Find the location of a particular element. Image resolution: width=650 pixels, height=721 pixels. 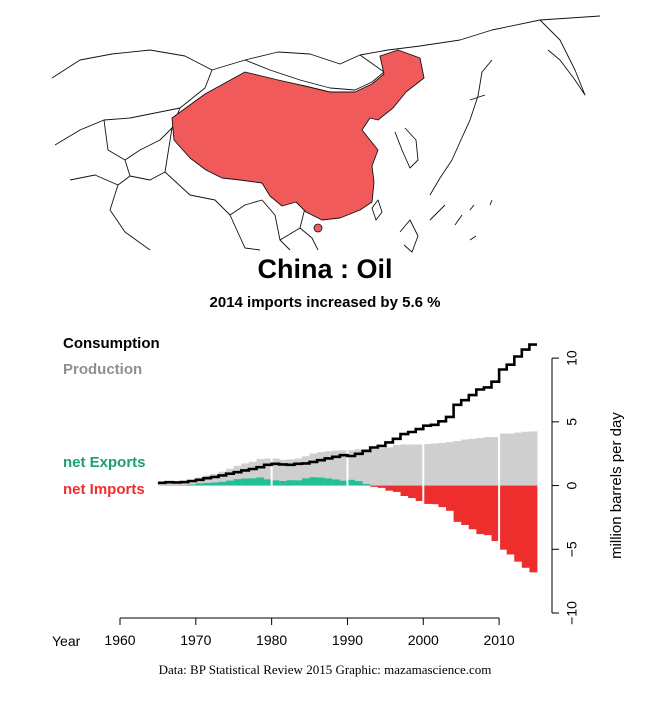

net-imports-bar-2006 is located at coordinates (472, 507).